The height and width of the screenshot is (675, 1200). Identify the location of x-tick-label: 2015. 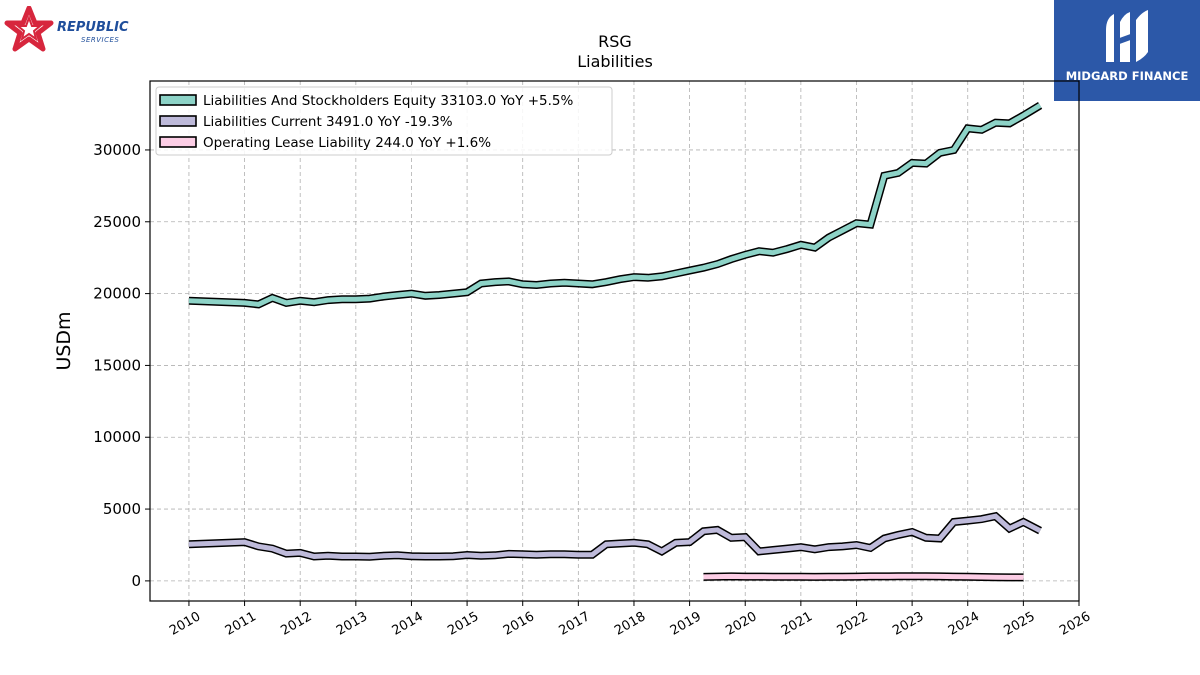
(463, 624).